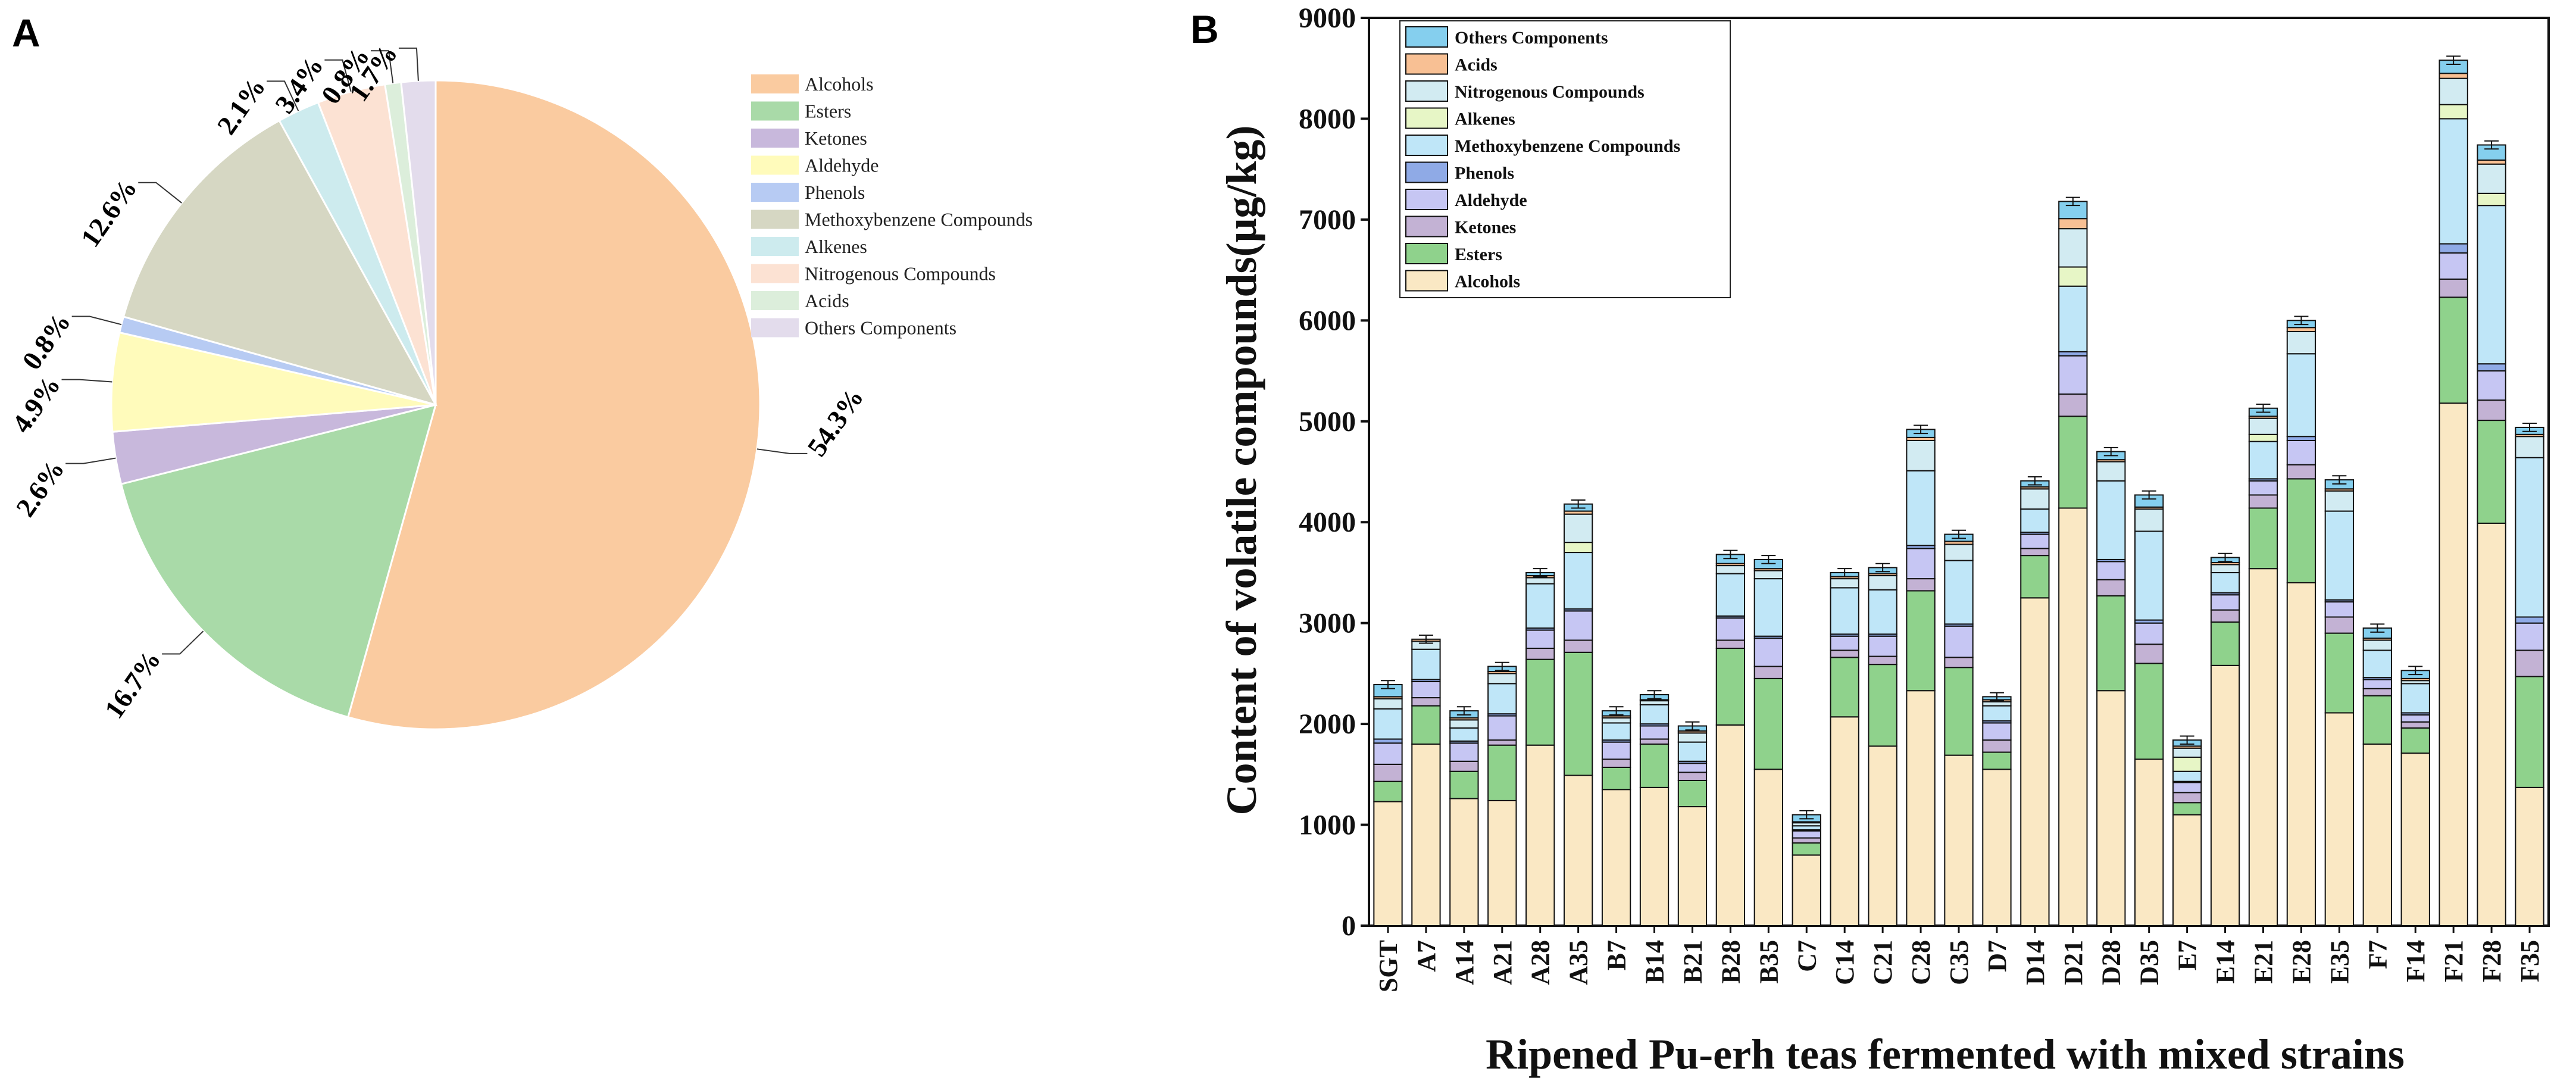 The width and height of the screenshot is (2576, 1087). What do you see at coordinates (2073, 354) in the screenshot?
I see `bar-segment-d21-phenols` at bounding box center [2073, 354].